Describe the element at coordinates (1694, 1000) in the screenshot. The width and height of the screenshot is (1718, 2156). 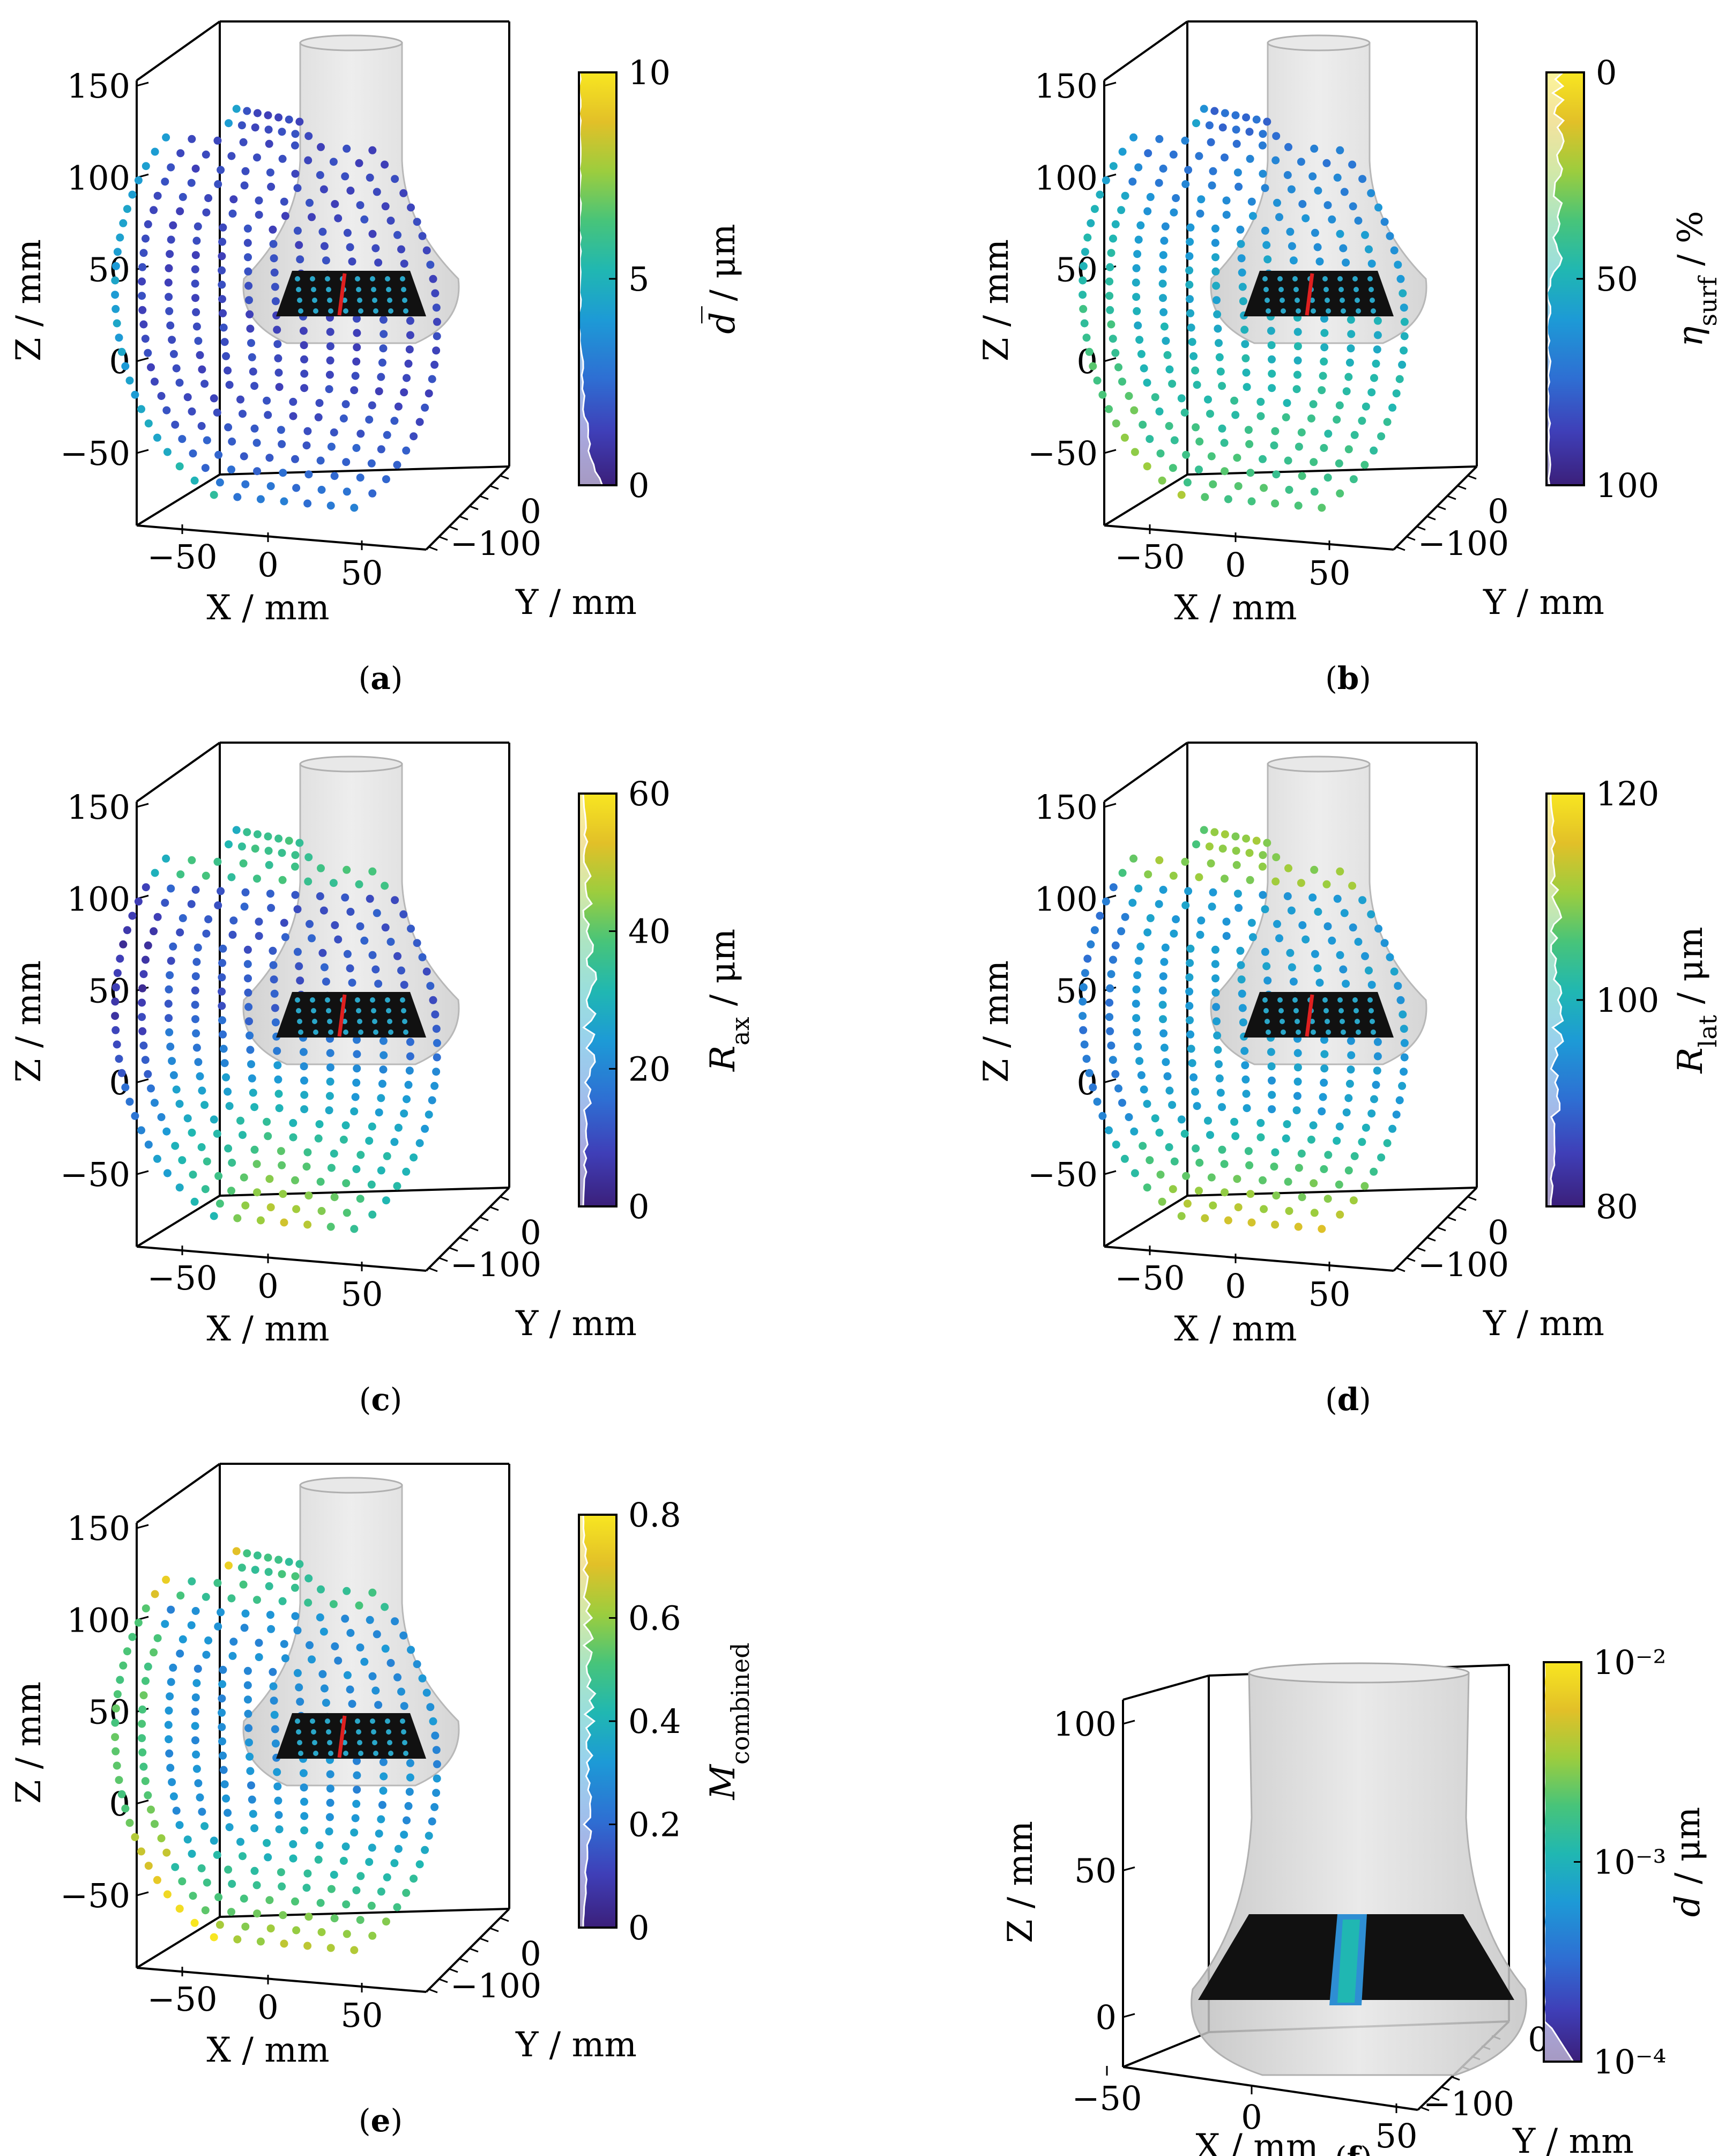
I see `colorbar-label: Rlat / μm` at that location.